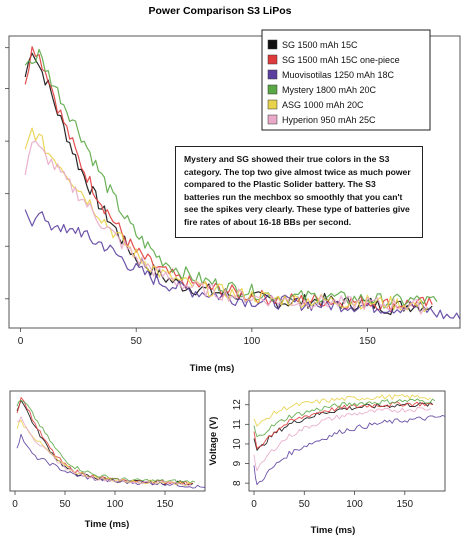 This screenshot has width=467, height=540. What do you see at coordinates (338, 75) in the screenshot?
I see `legend-entry-label: Muovisotilas 1250 mAh 18C` at bounding box center [338, 75].